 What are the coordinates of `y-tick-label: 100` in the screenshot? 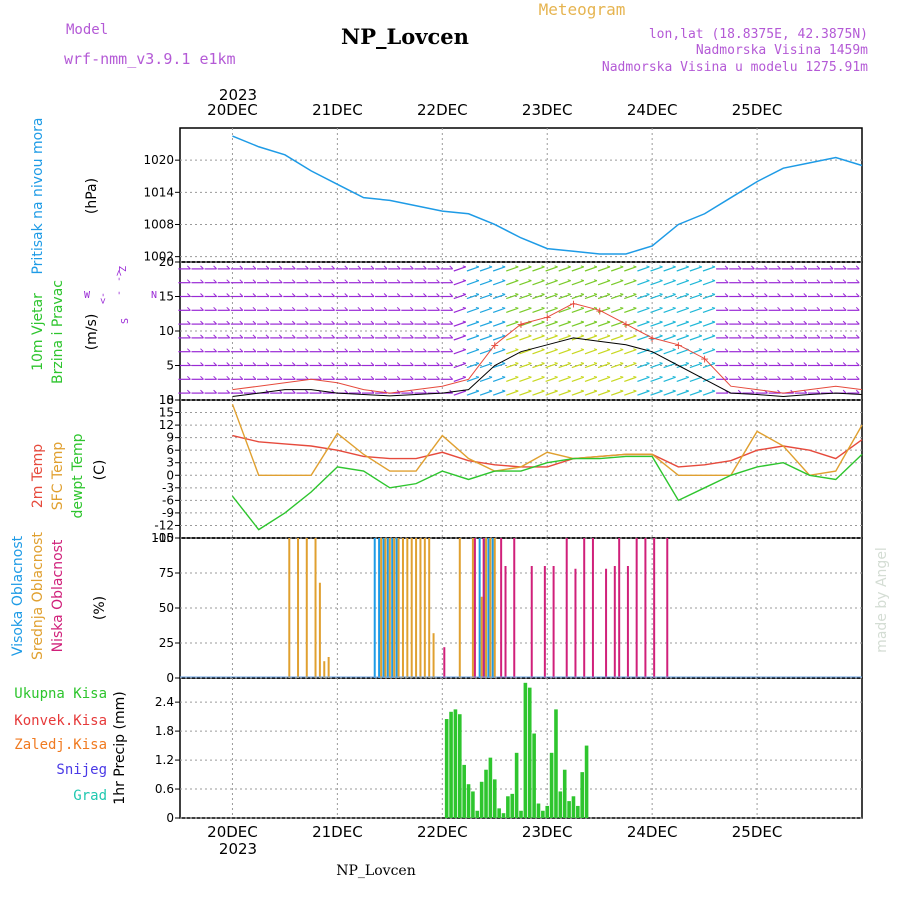 It's located at (162, 538).